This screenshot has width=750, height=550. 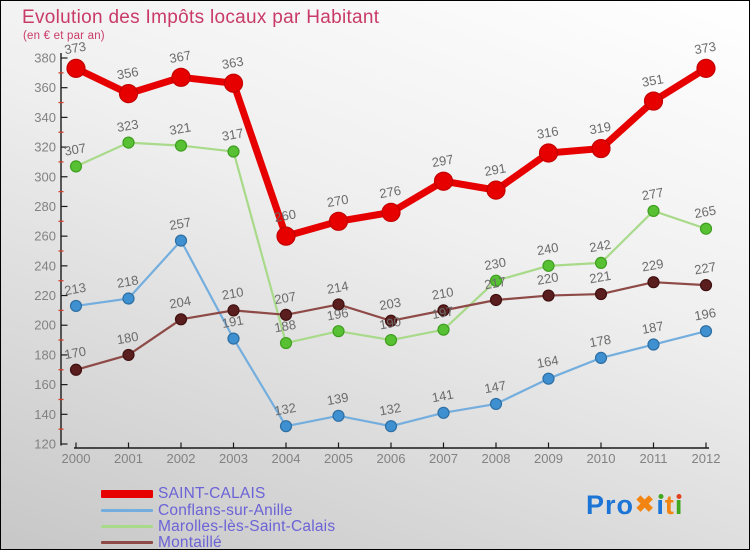 What do you see at coordinates (653, 327) in the screenshot?
I see `data-label: 187` at bounding box center [653, 327].